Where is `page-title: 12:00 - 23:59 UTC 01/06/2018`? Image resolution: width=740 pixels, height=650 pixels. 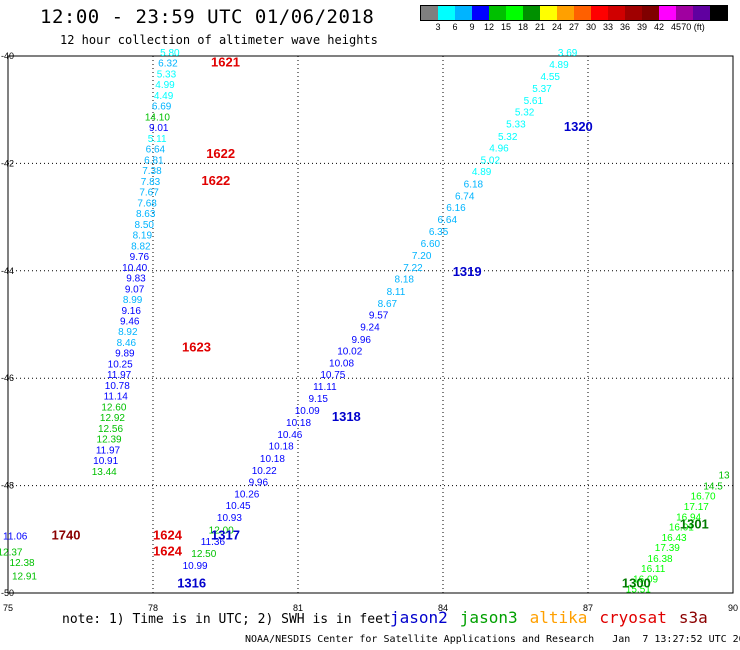 page-title: 12:00 - 23:59 UTC 01/06/2018 is located at coordinates (207, 17).